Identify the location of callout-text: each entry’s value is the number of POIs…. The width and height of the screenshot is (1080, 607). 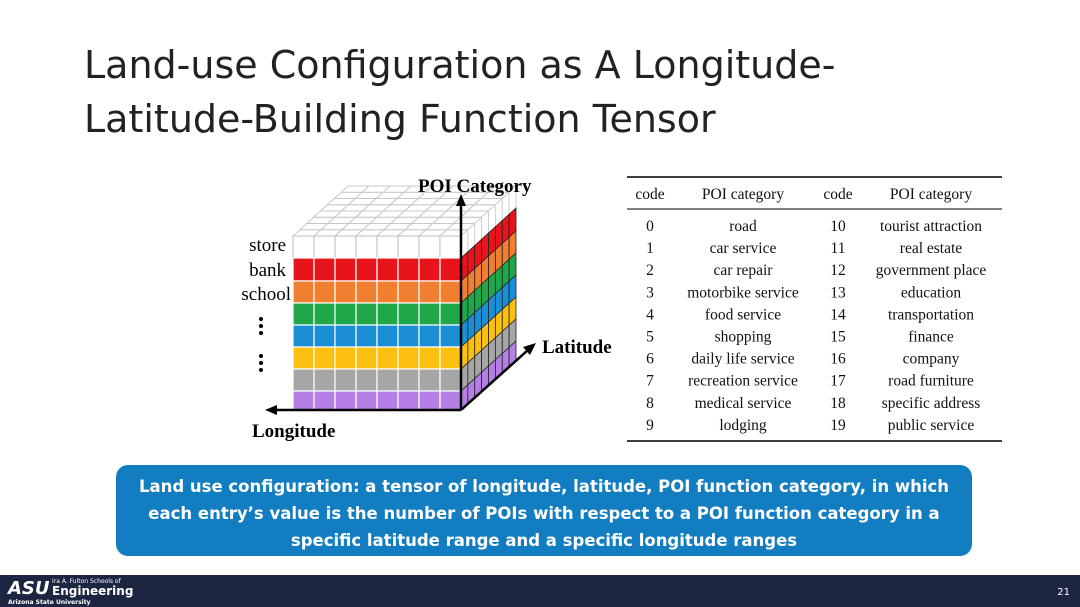
(543, 513).